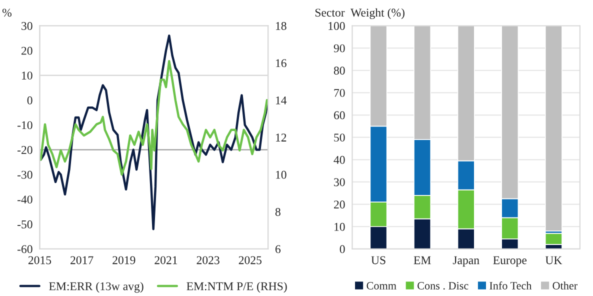 The image size is (593, 296). Describe the element at coordinates (277, 212) in the screenshot. I see `y2-tick-label: 8` at that location.